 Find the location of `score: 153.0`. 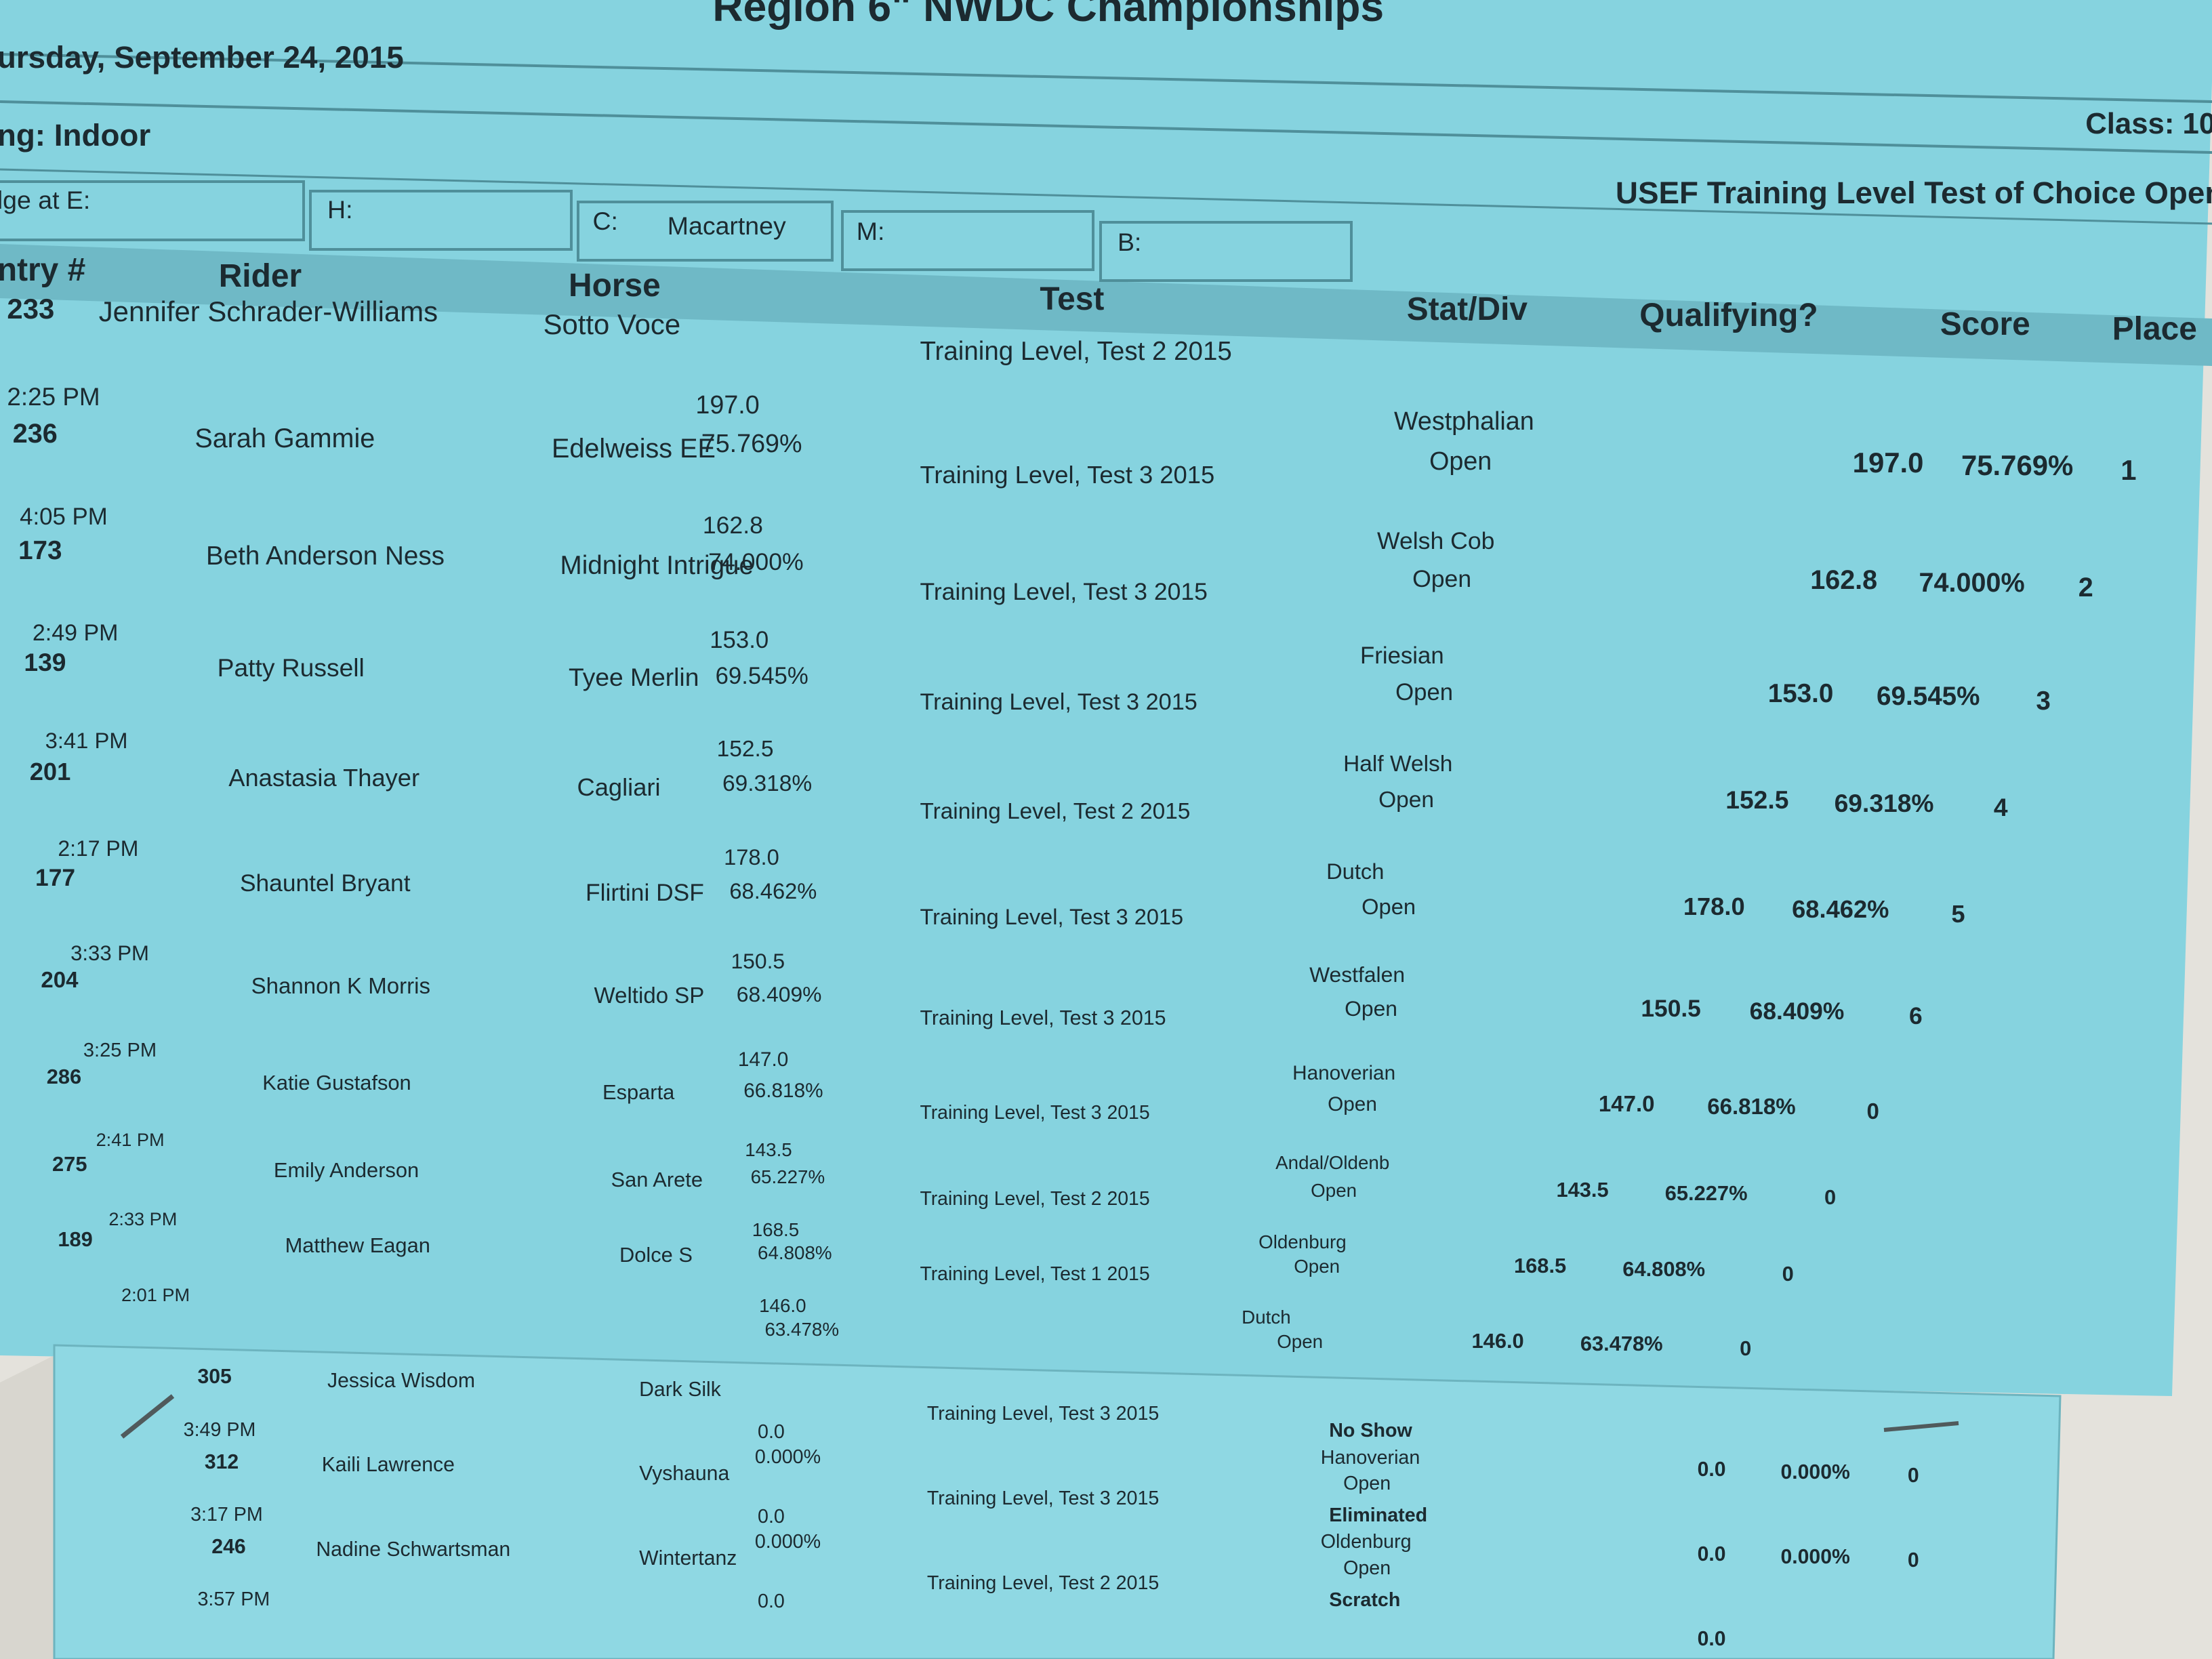

score: 153.0 is located at coordinates (740, 641).